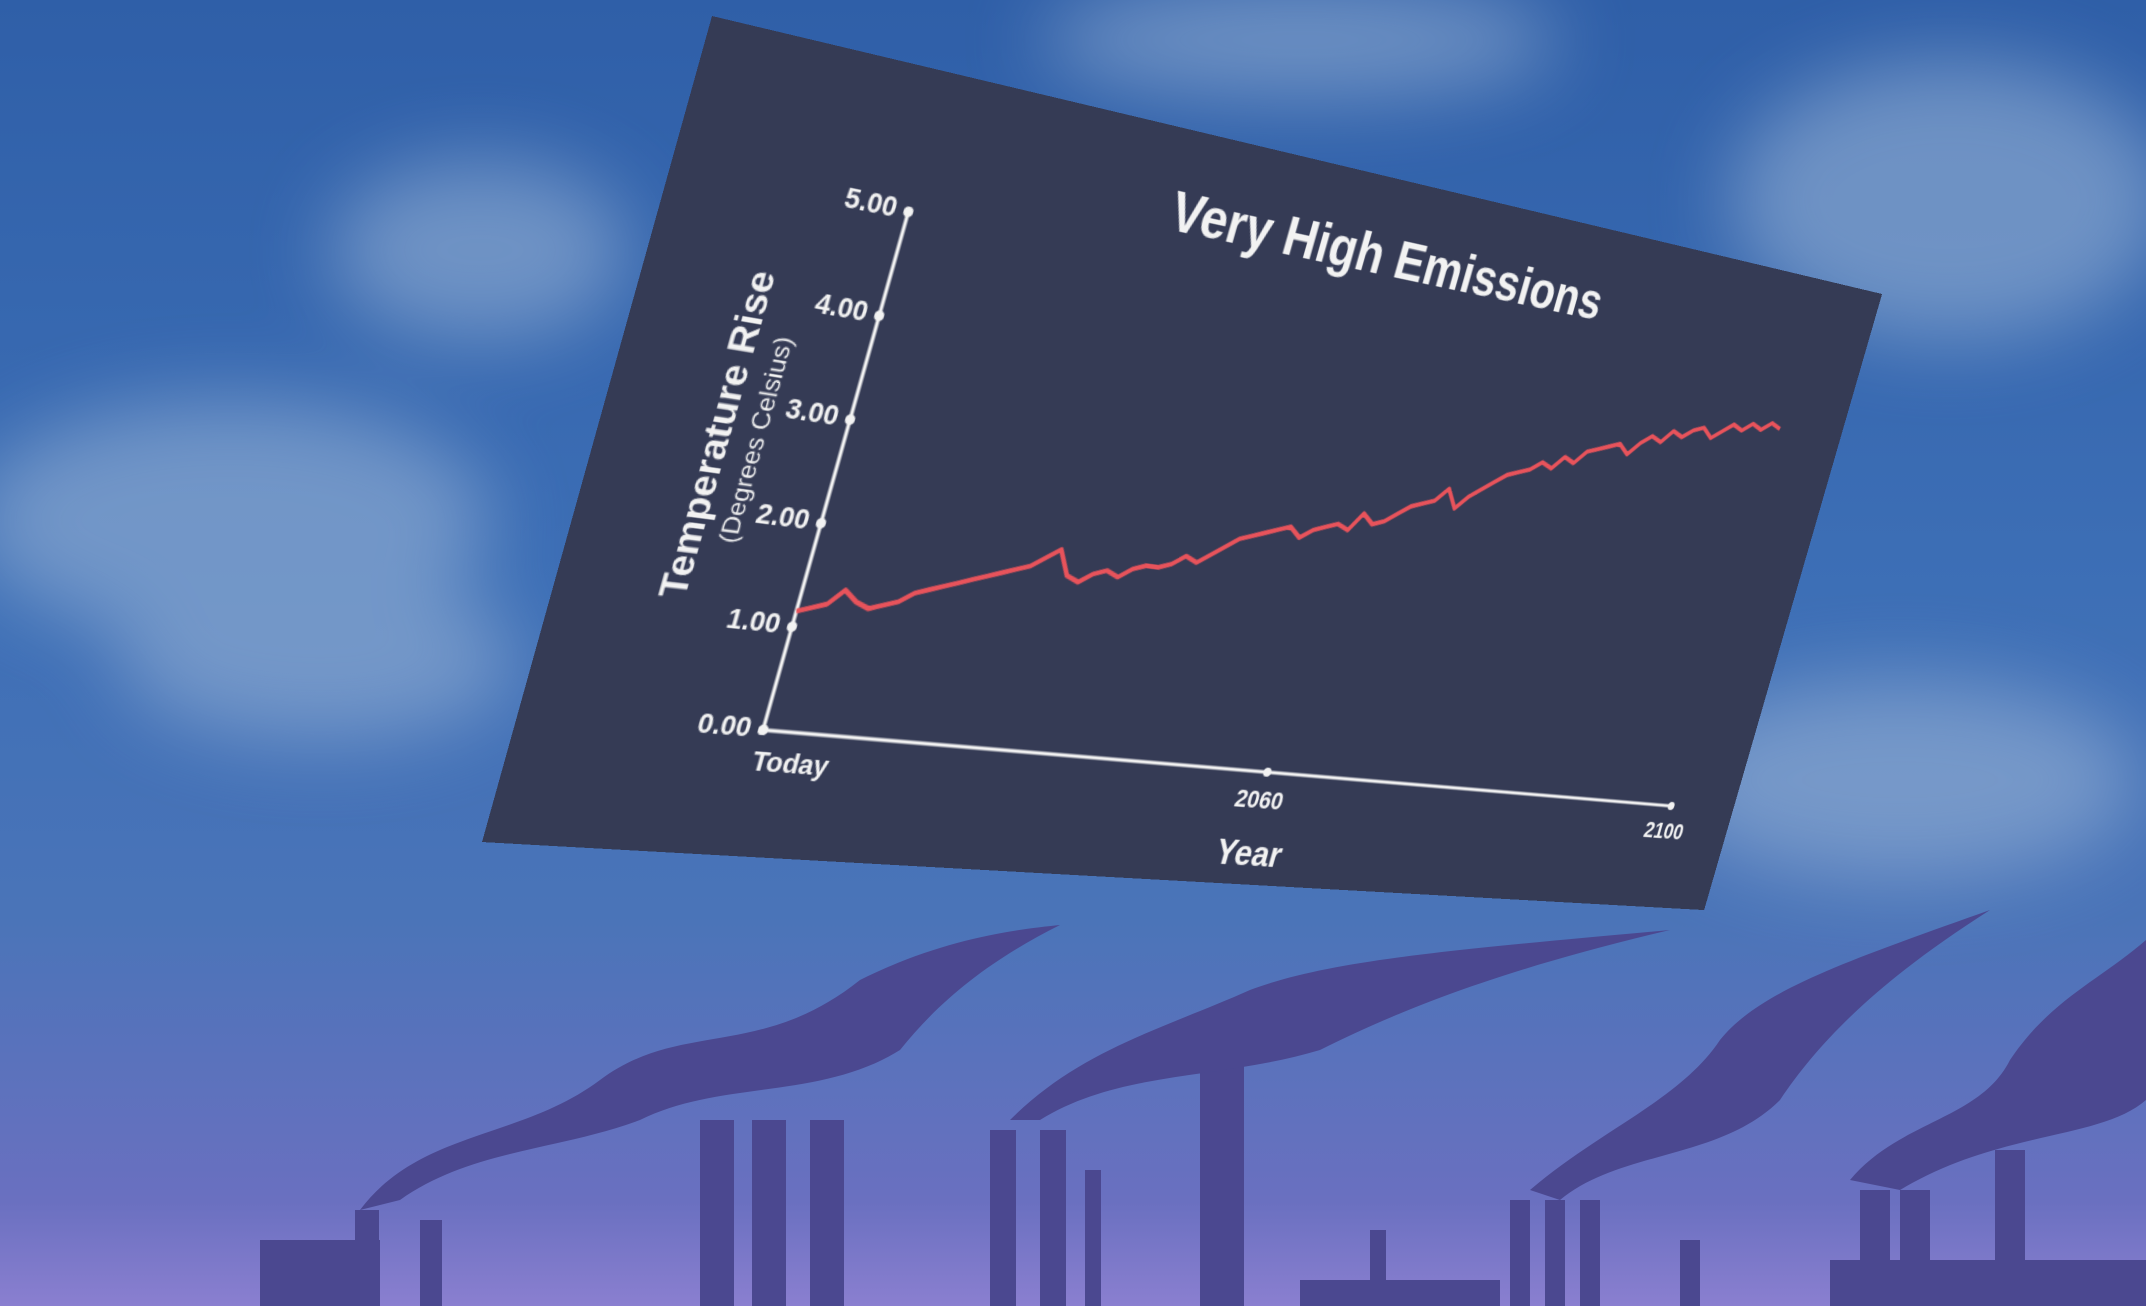 This screenshot has width=2146, height=1306. What do you see at coordinates (725, 725) in the screenshot?
I see `y-tick-label: 0.00` at bounding box center [725, 725].